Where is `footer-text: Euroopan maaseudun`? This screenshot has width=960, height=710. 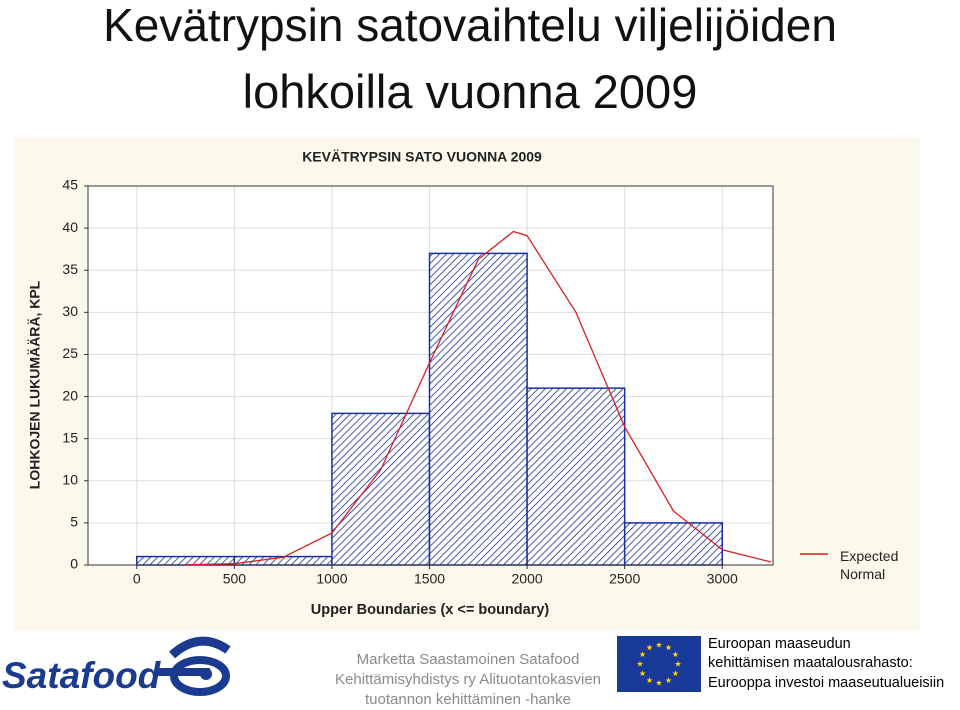
footer-text: Euroopan maaseudun is located at coordinates (779, 644).